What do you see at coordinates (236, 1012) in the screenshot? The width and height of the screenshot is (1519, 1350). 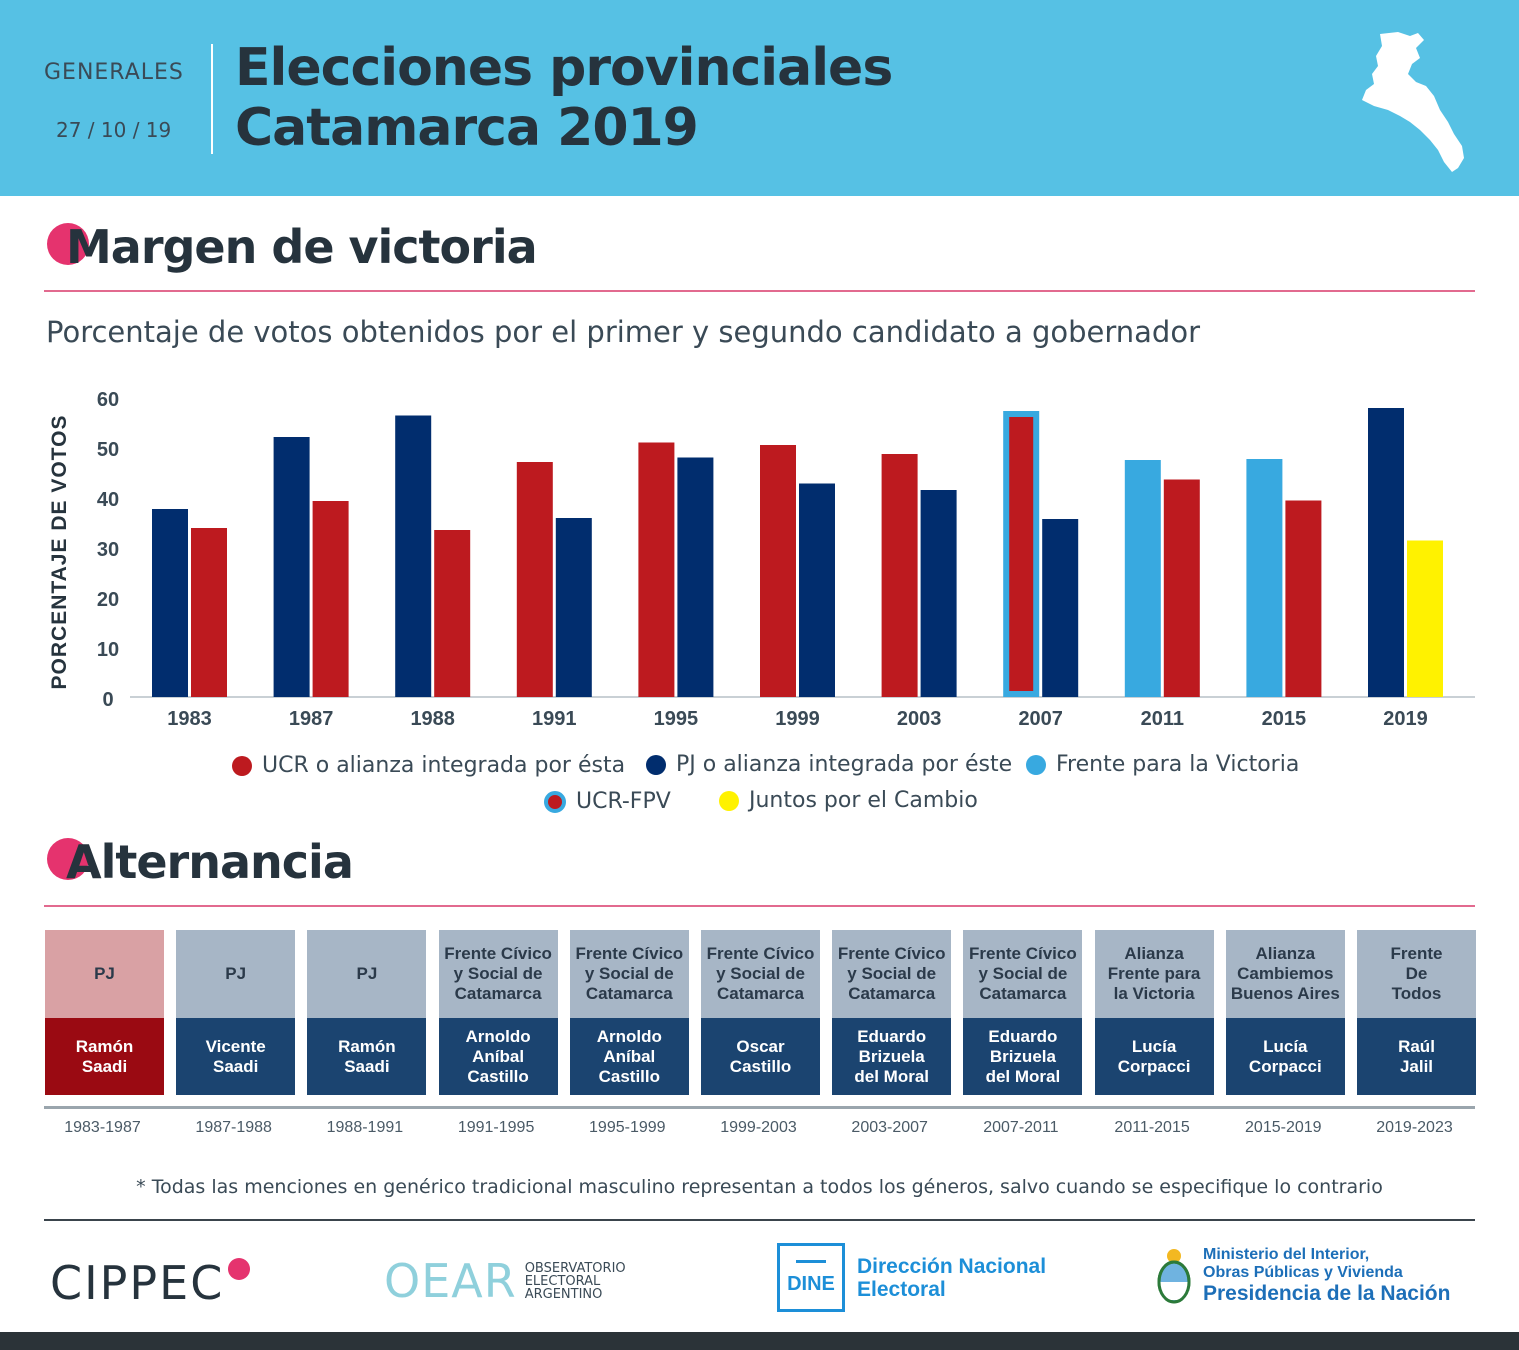 I see `governor-card: PJ Vicente Saadi` at bounding box center [236, 1012].